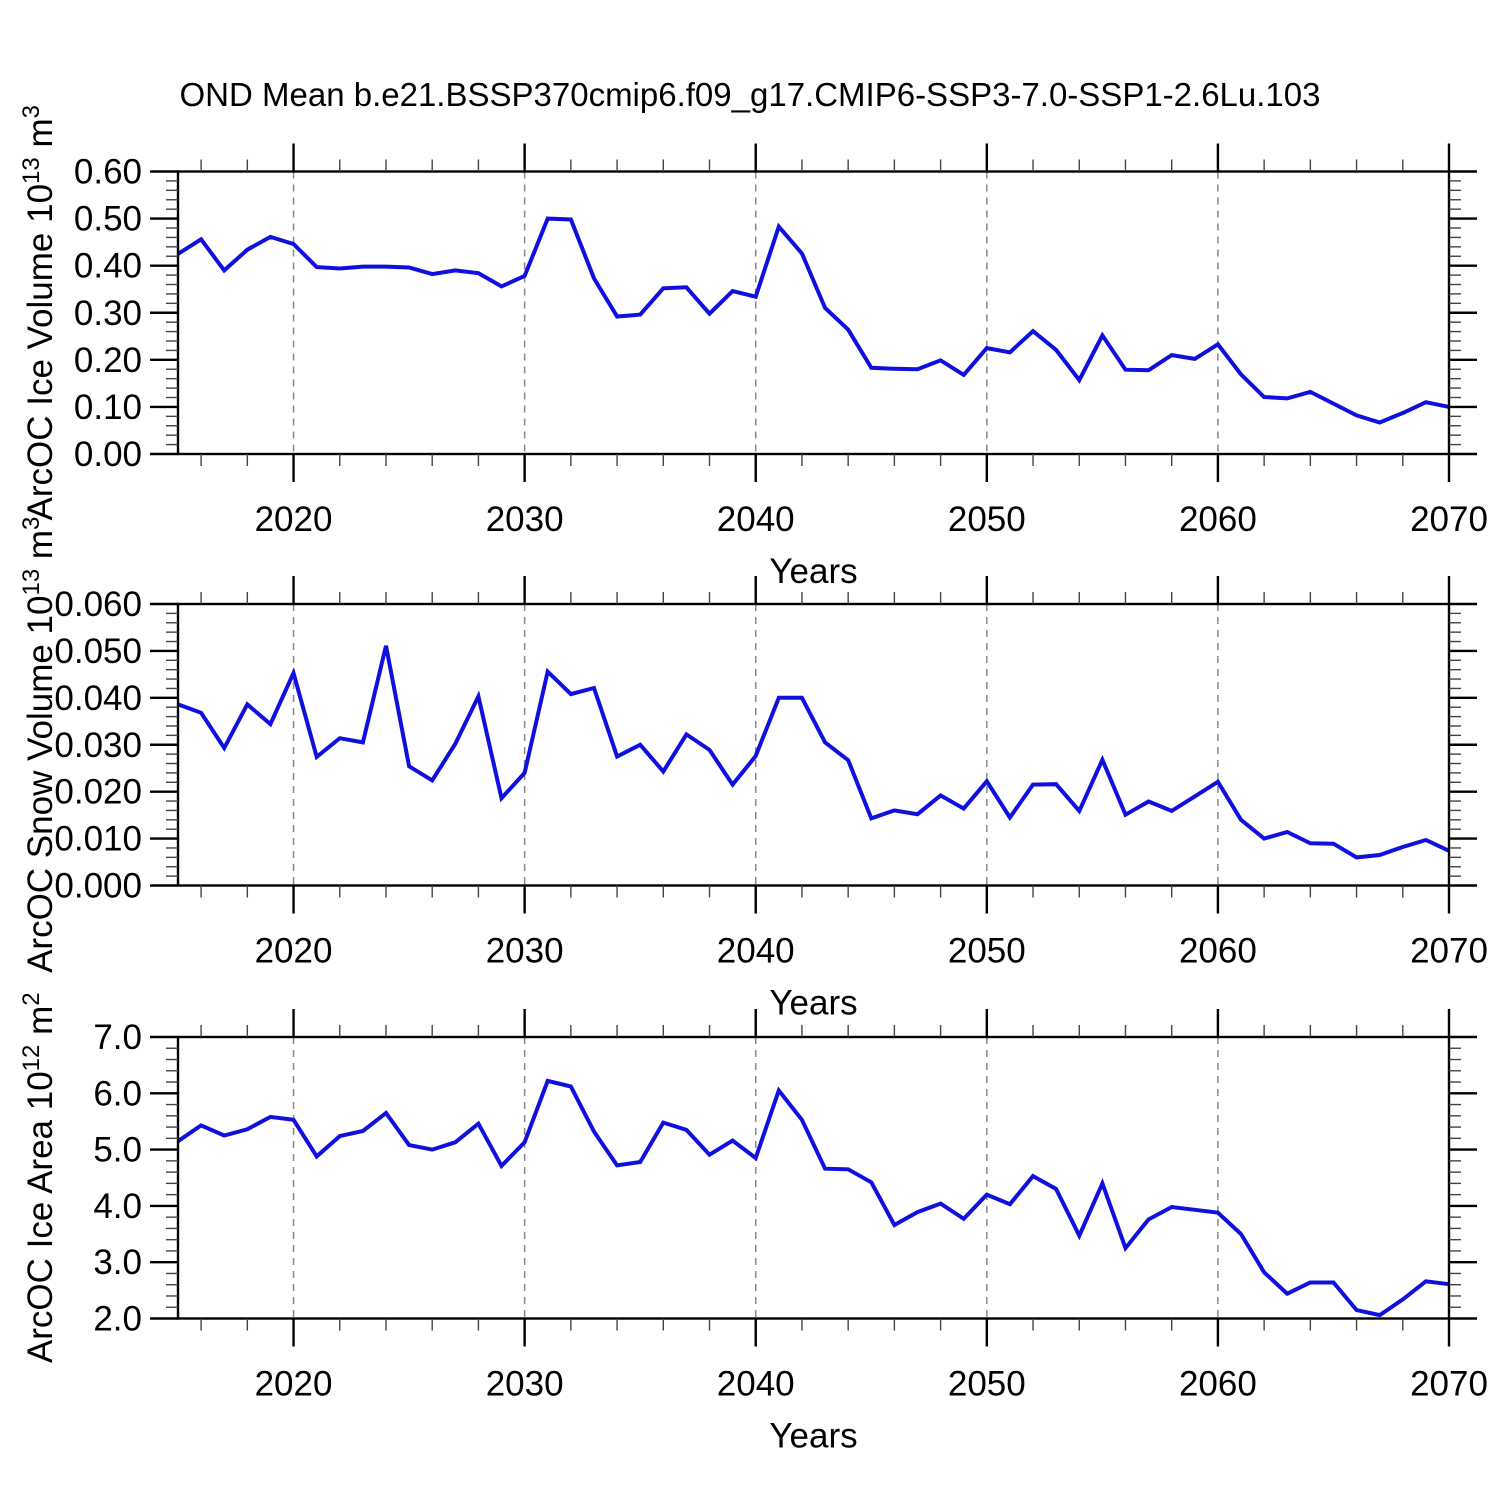 The width and height of the screenshot is (1500, 1500). What do you see at coordinates (108, 219) in the screenshot?
I see `y-tick-label: 0.50` at bounding box center [108, 219].